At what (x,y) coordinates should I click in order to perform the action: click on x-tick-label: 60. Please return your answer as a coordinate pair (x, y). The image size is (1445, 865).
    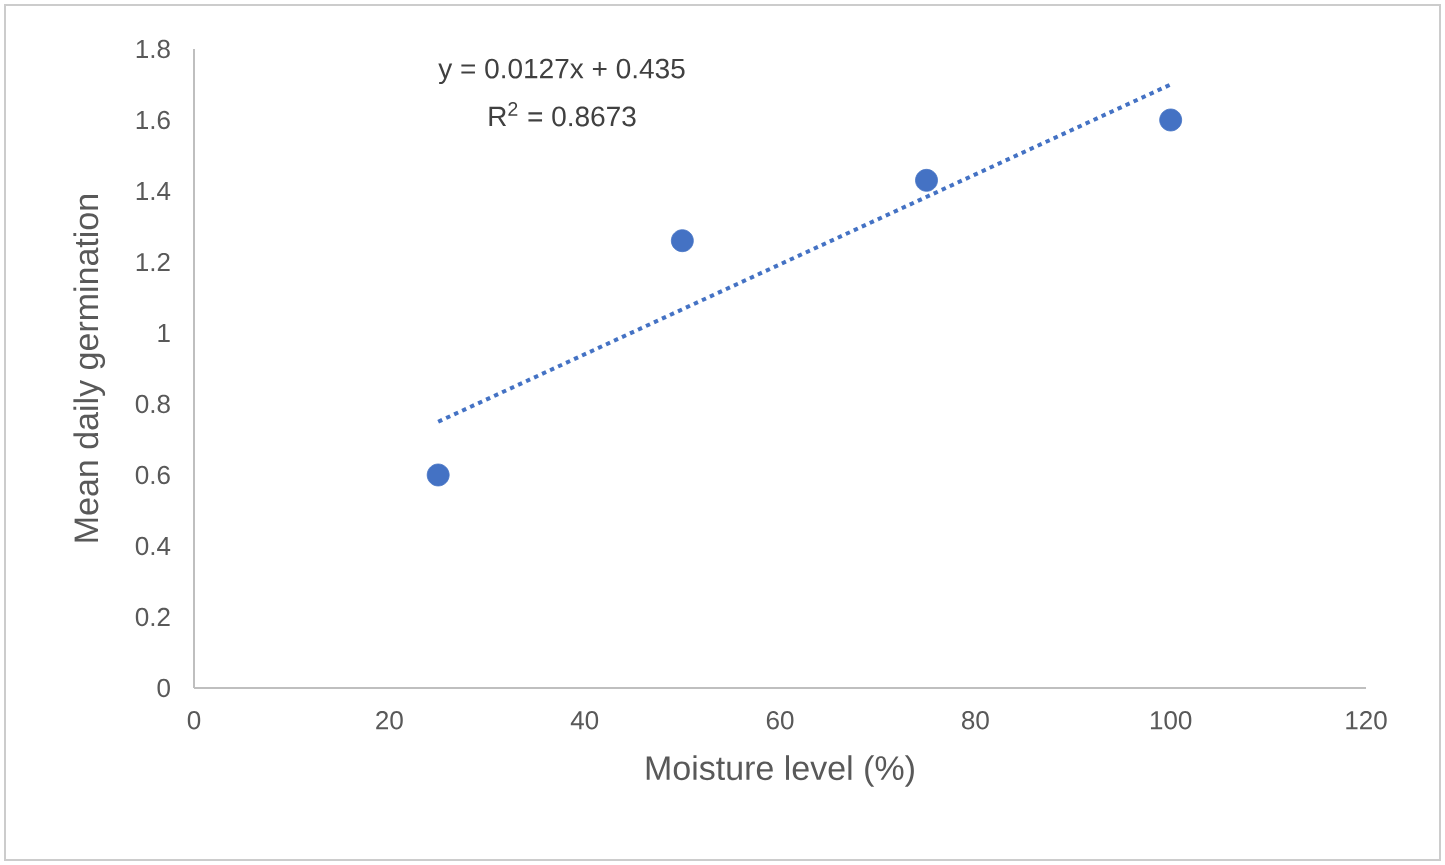
    Looking at the image, I should click on (780, 720).